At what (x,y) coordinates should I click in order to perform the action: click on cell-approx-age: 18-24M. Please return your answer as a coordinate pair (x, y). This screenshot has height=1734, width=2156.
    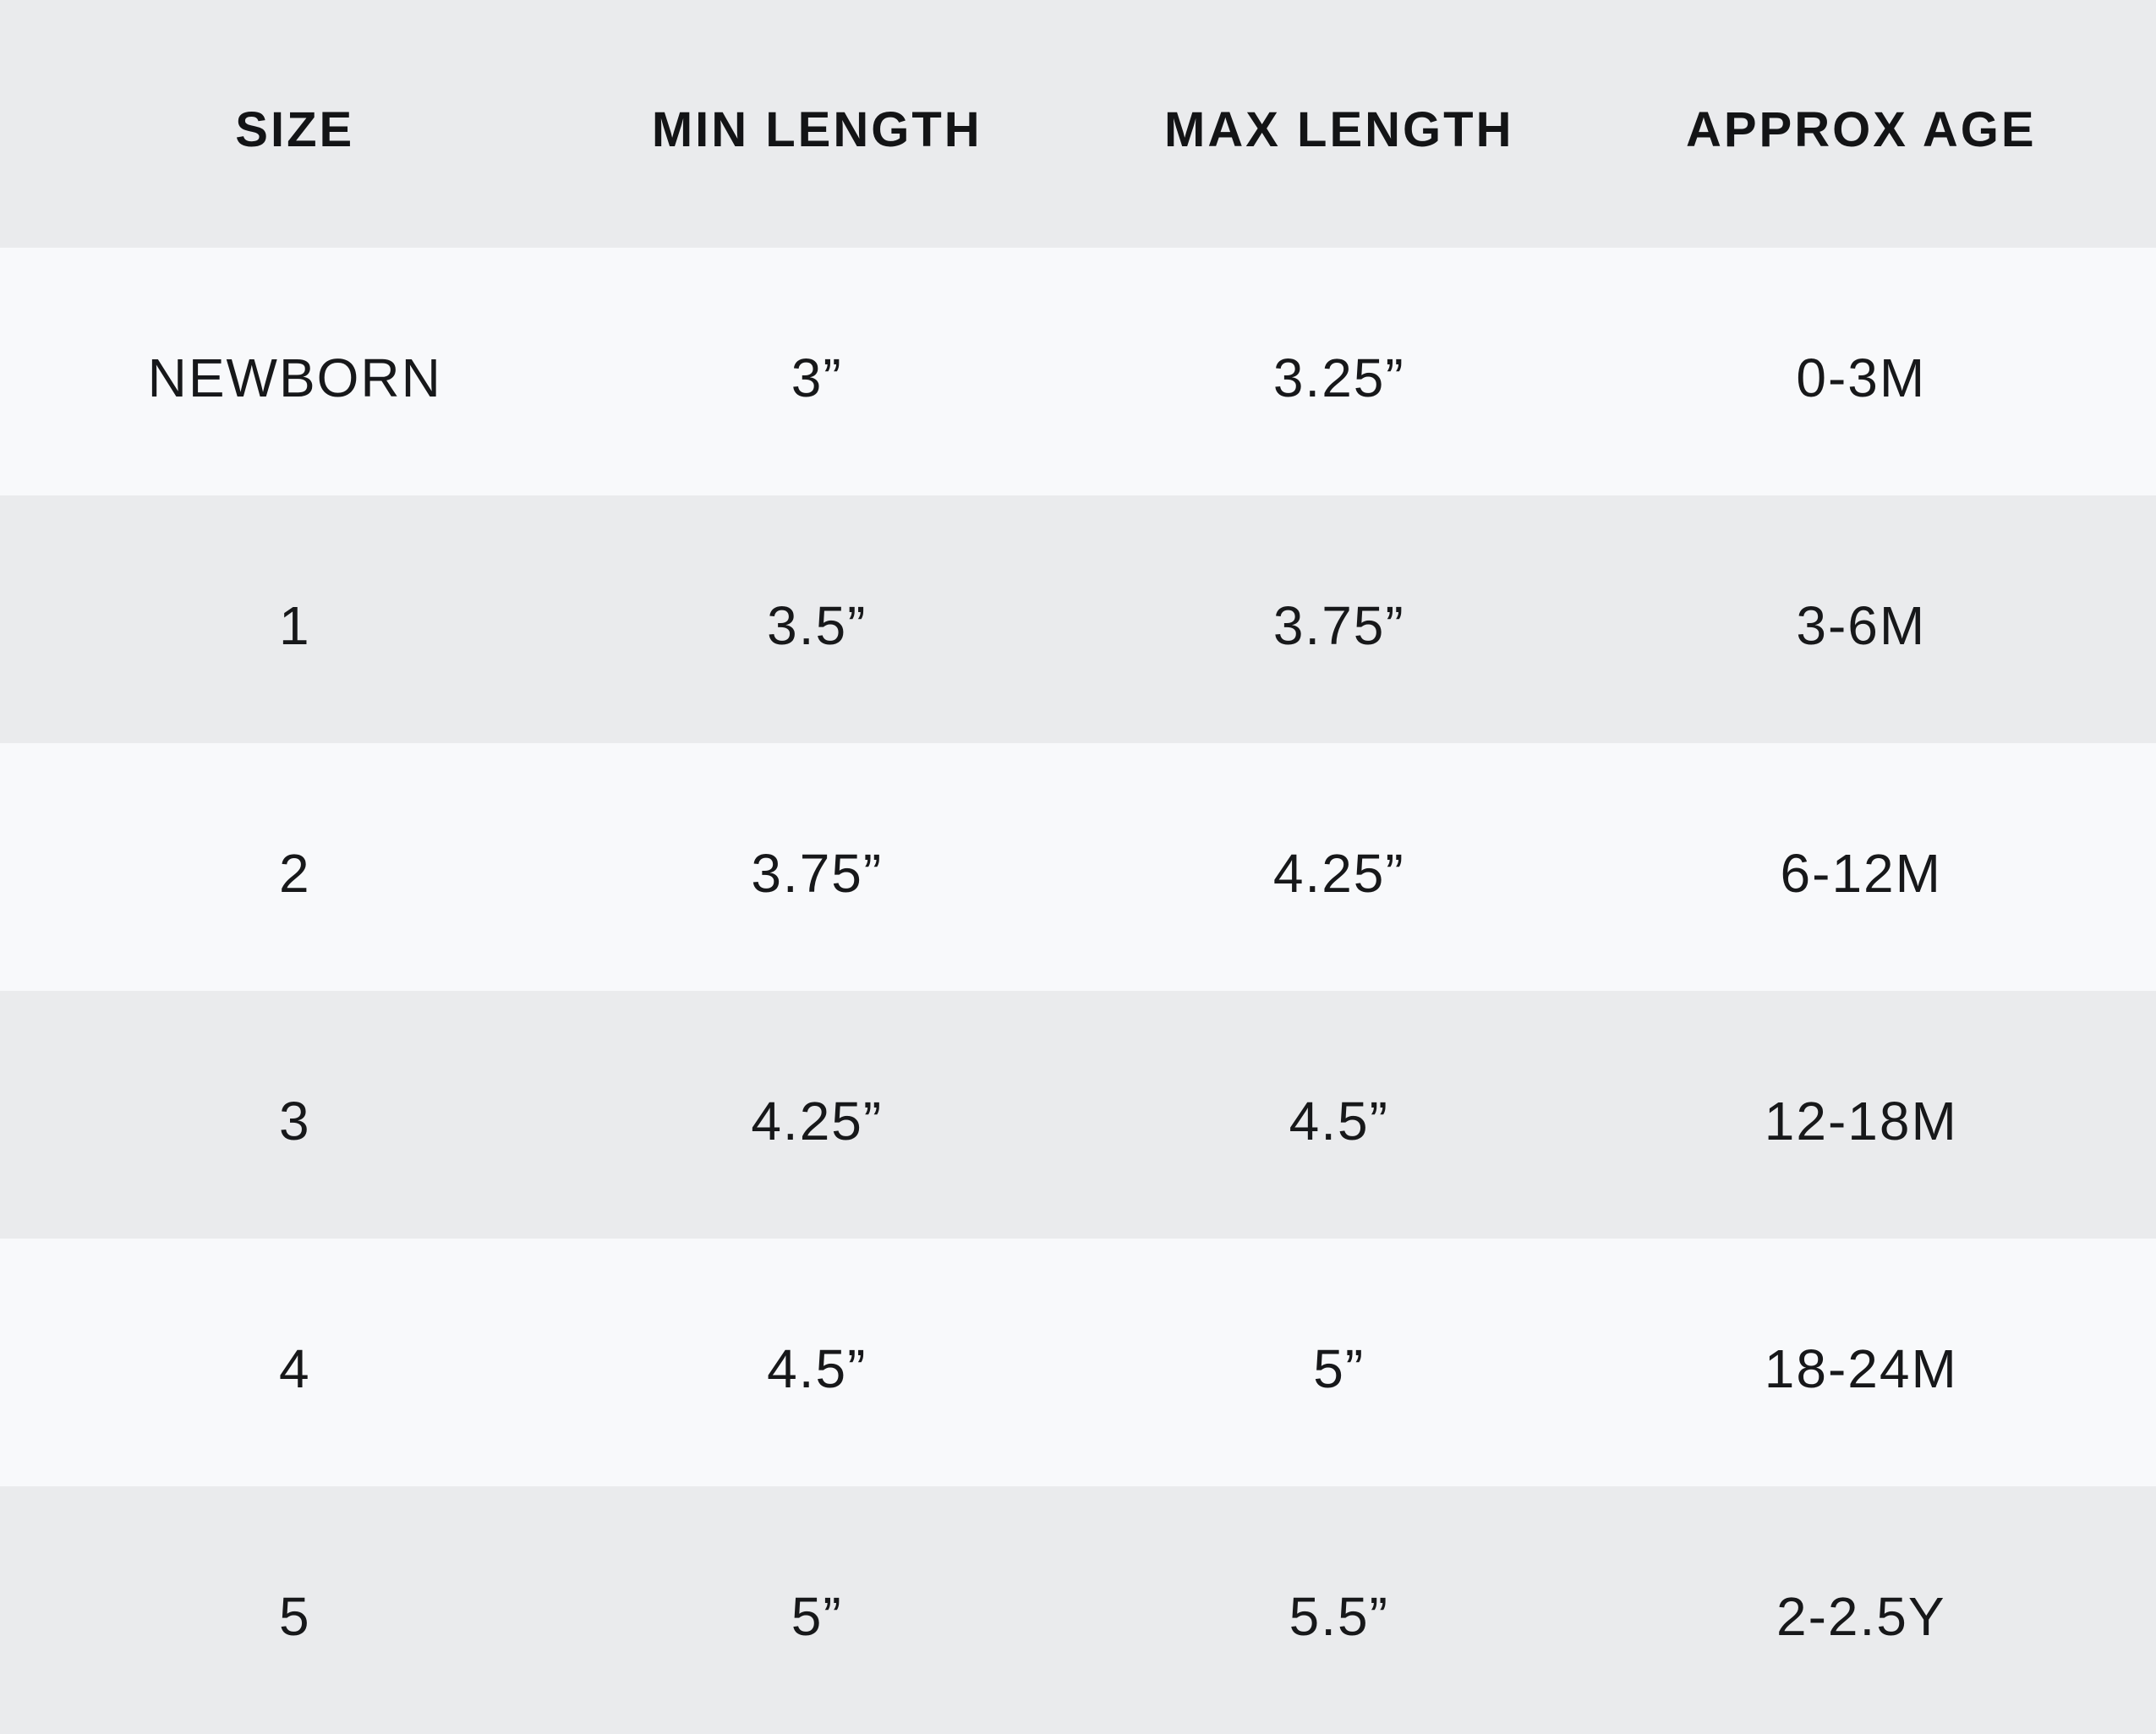
    Looking at the image, I should click on (1861, 1368).